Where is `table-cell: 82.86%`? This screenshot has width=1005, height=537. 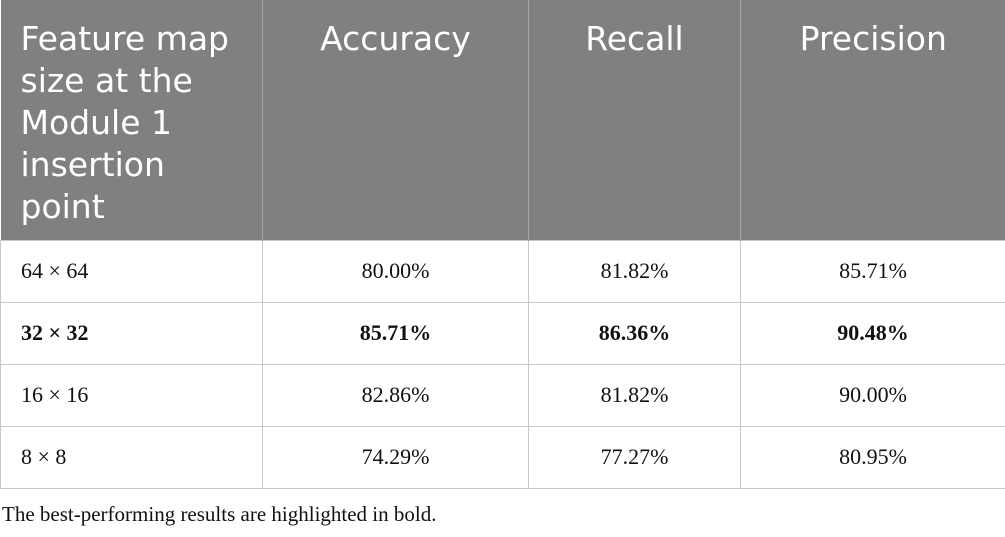 table-cell: 82.86% is located at coordinates (395, 395).